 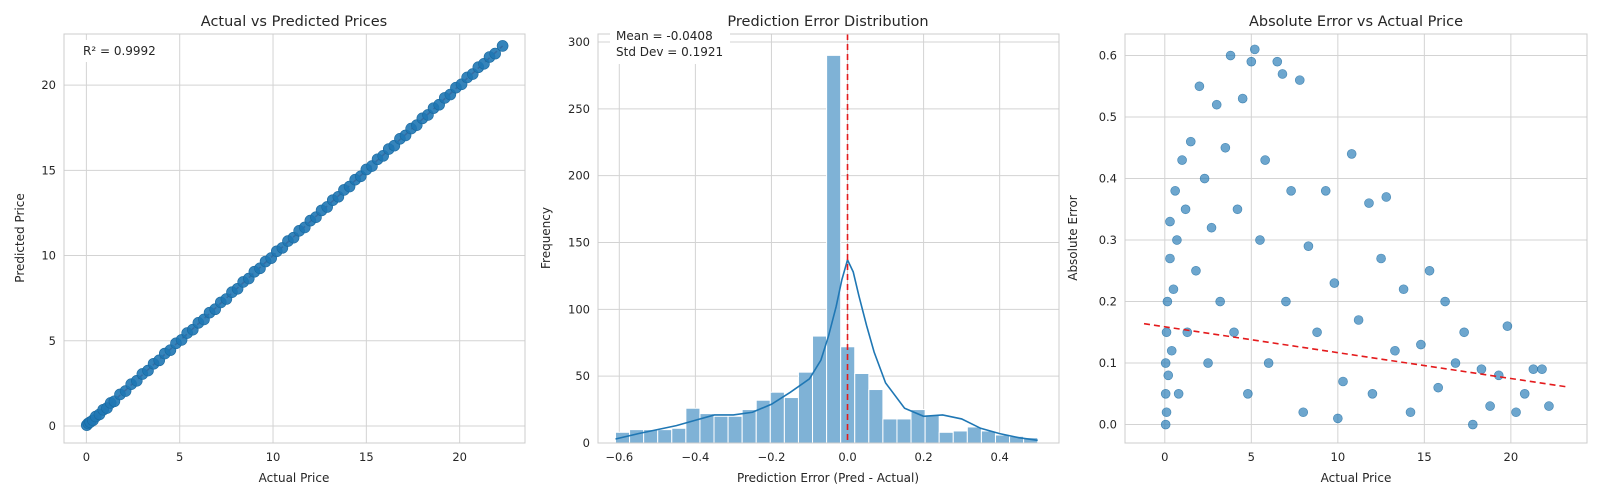 What do you see at coordinates (1000, 457) in the screenshot?
I see `x-tick-label: 0.4` at bounding box center [1000, 457].